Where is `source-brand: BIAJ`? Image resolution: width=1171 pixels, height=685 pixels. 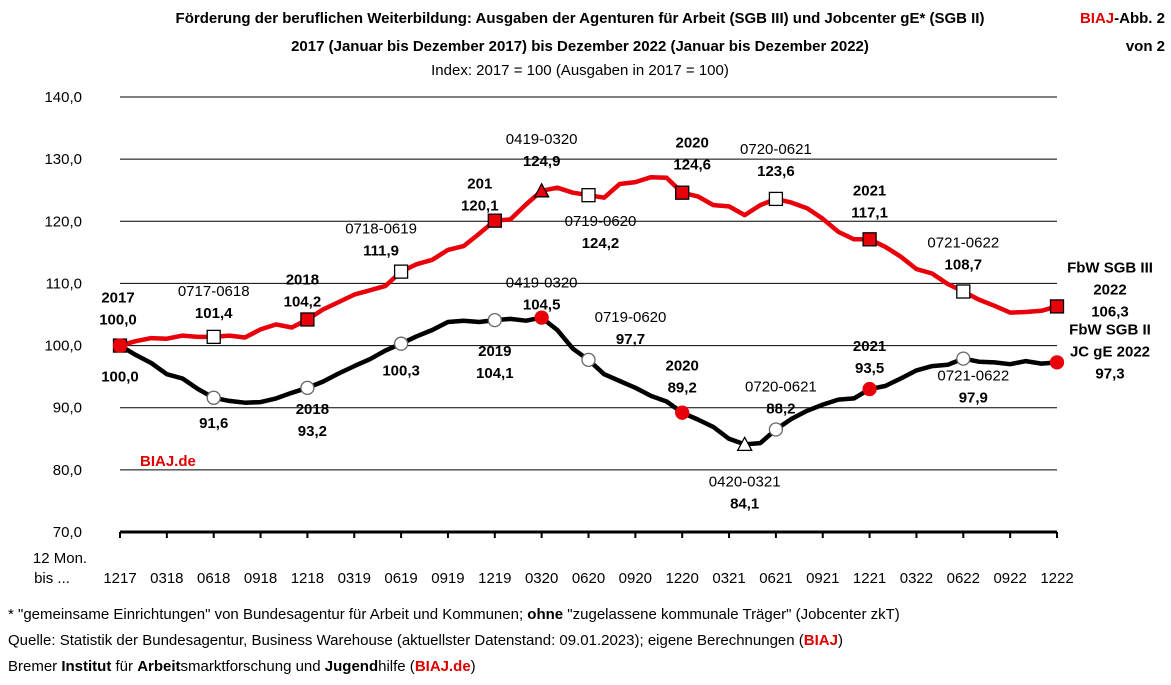
source-brand: BIAJ is located at coordinates (820, 640).